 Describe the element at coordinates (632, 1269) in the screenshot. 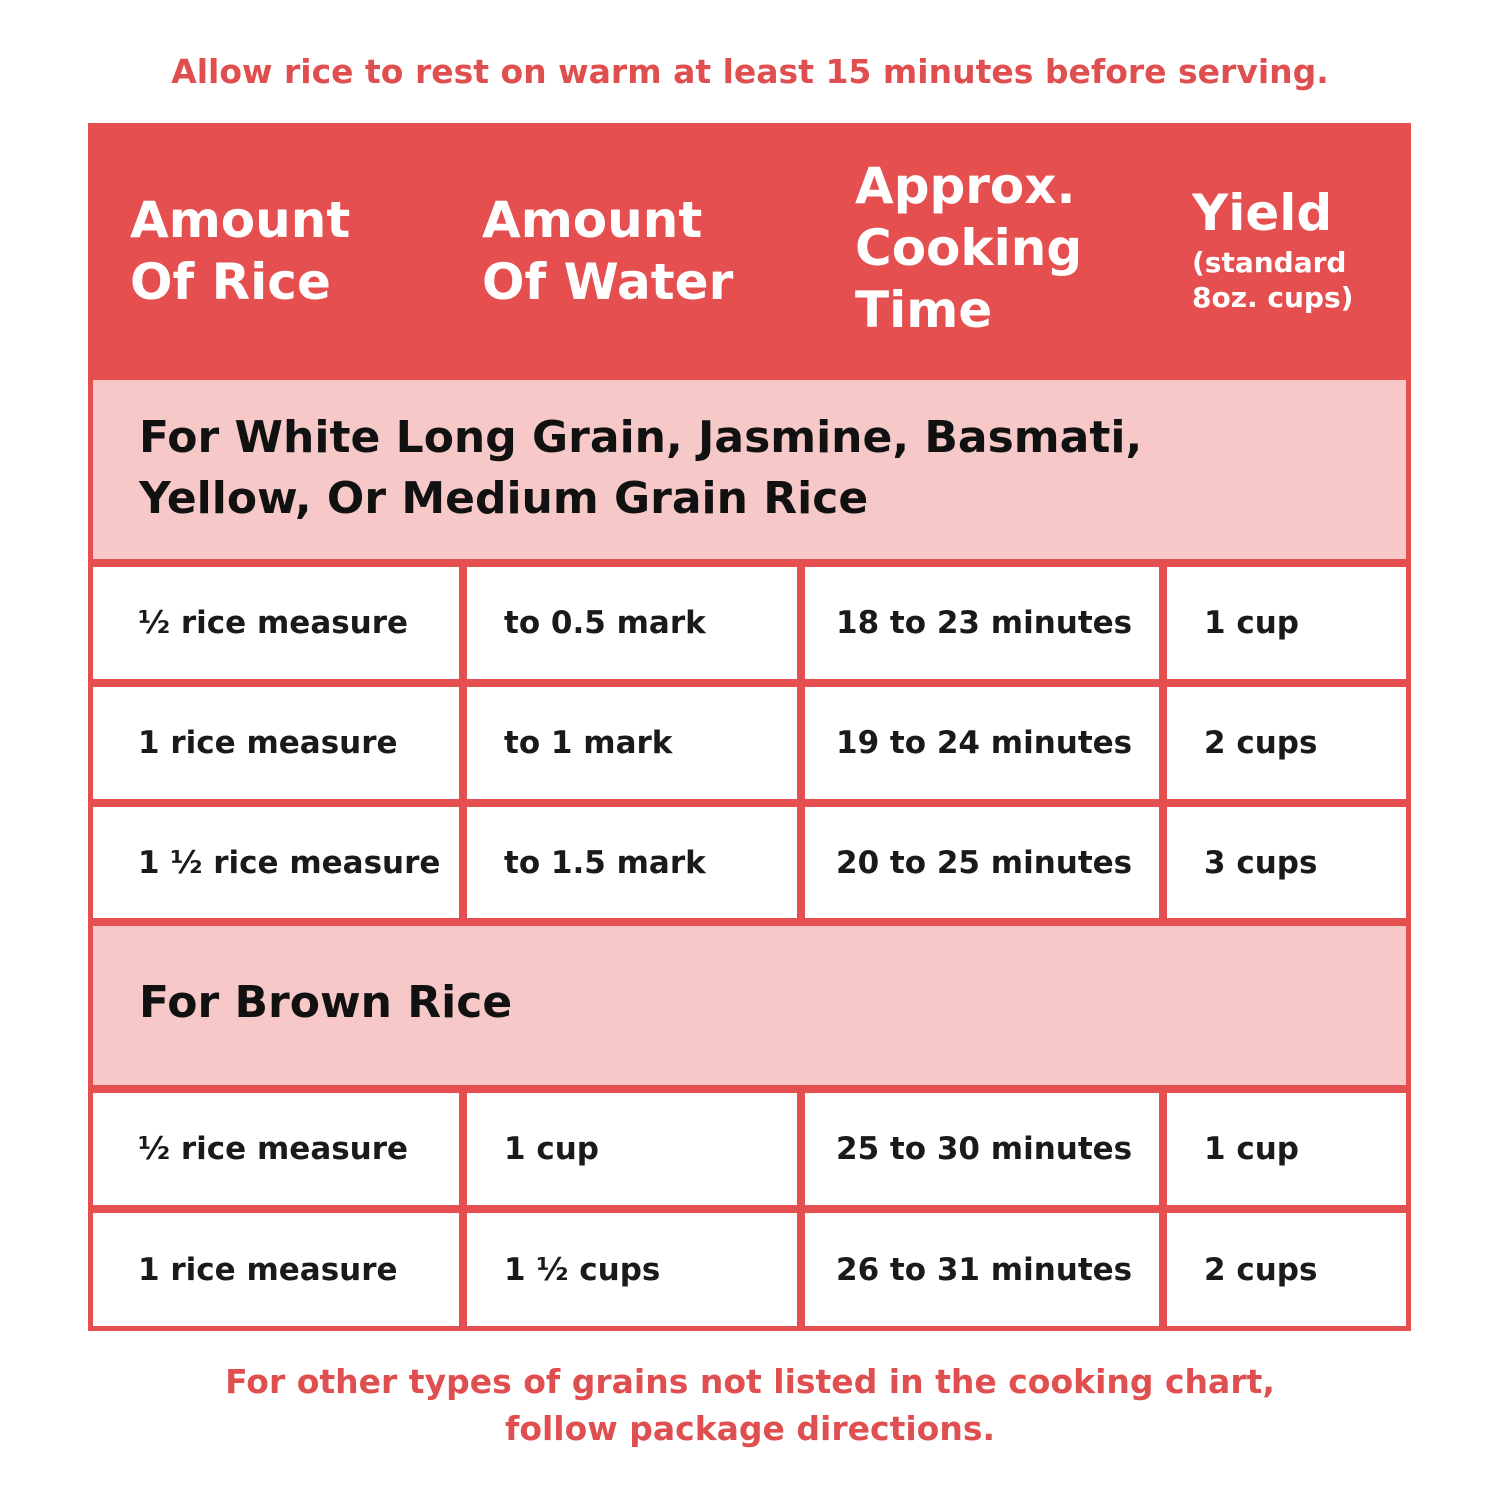

I see `table-cell: 1 ½ cups` at that location.